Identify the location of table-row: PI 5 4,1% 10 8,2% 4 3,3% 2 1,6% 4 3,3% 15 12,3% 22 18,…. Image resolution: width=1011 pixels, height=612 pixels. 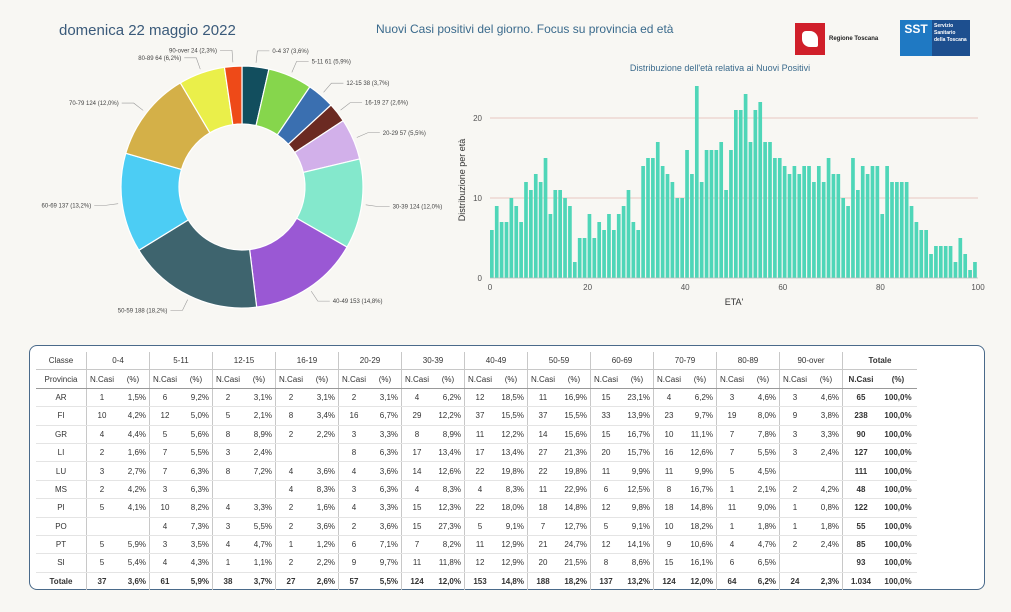
(476, 508).